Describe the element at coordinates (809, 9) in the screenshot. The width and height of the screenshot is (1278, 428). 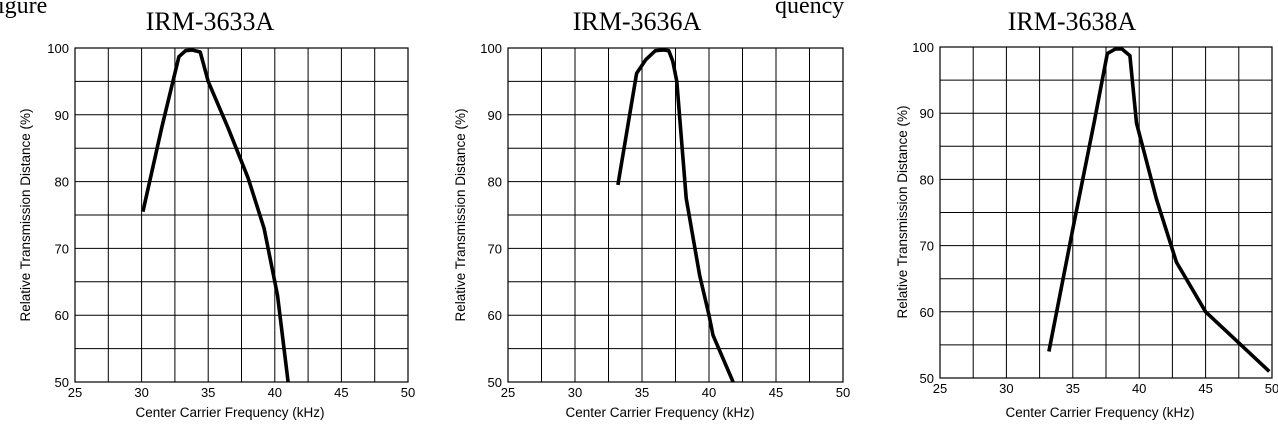
I see `top-caption-right: quency` at that location.